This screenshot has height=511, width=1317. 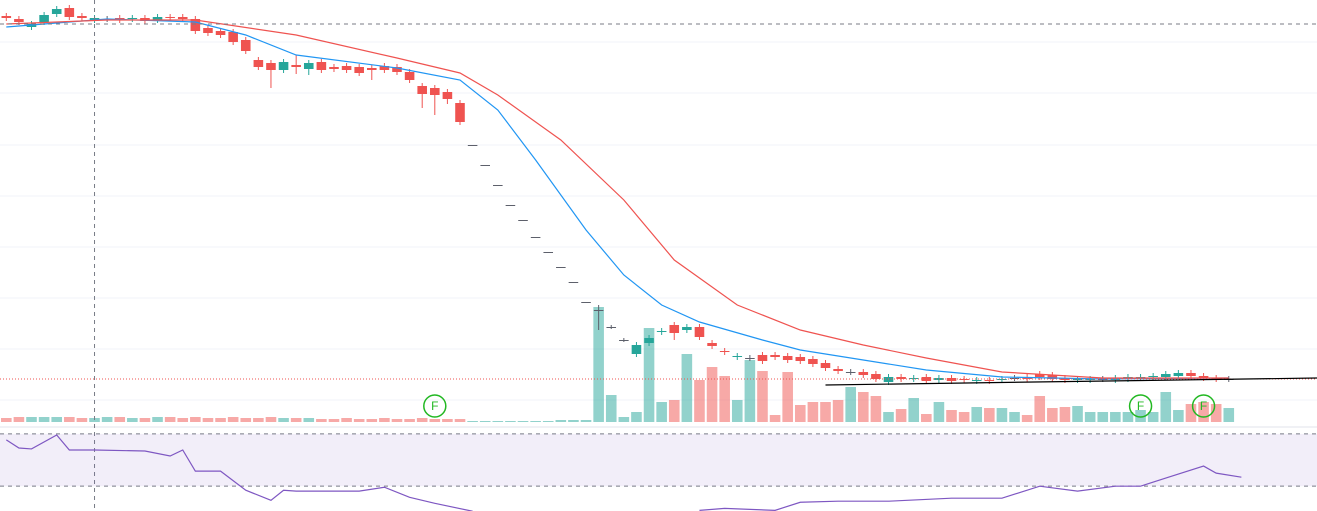 What do you see at coordinates (658, 460) in the screenshot?
I see `rsi-band` at bounding box center [658, 460].